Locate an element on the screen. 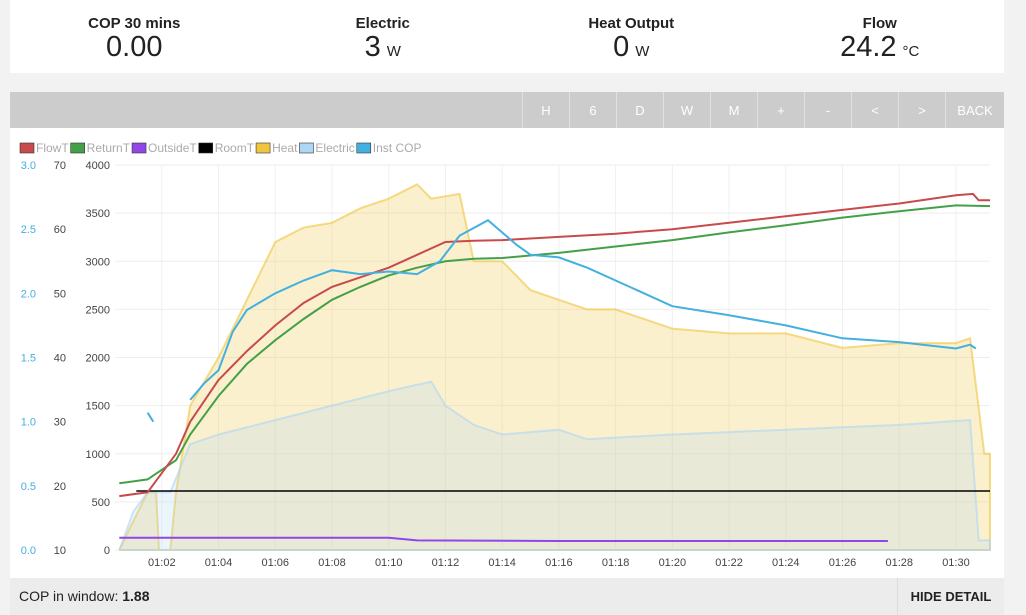  temp-axis-label: 60 is located at coordinates (60, 230).